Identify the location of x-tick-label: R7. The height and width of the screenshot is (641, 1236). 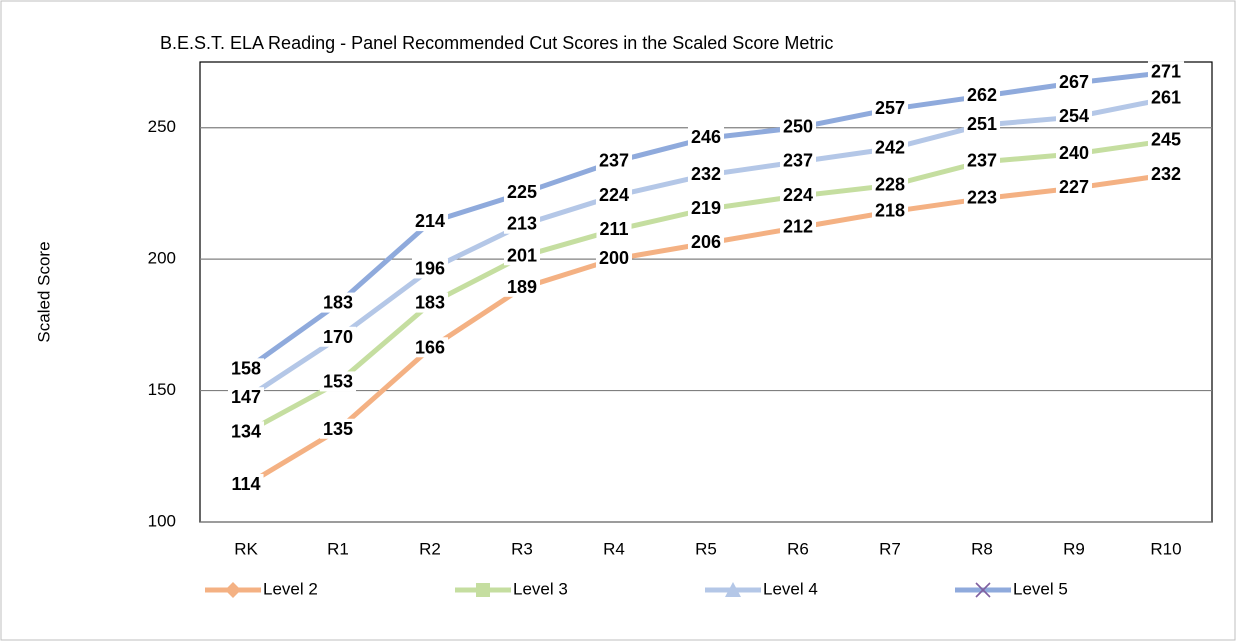
(890, 548).